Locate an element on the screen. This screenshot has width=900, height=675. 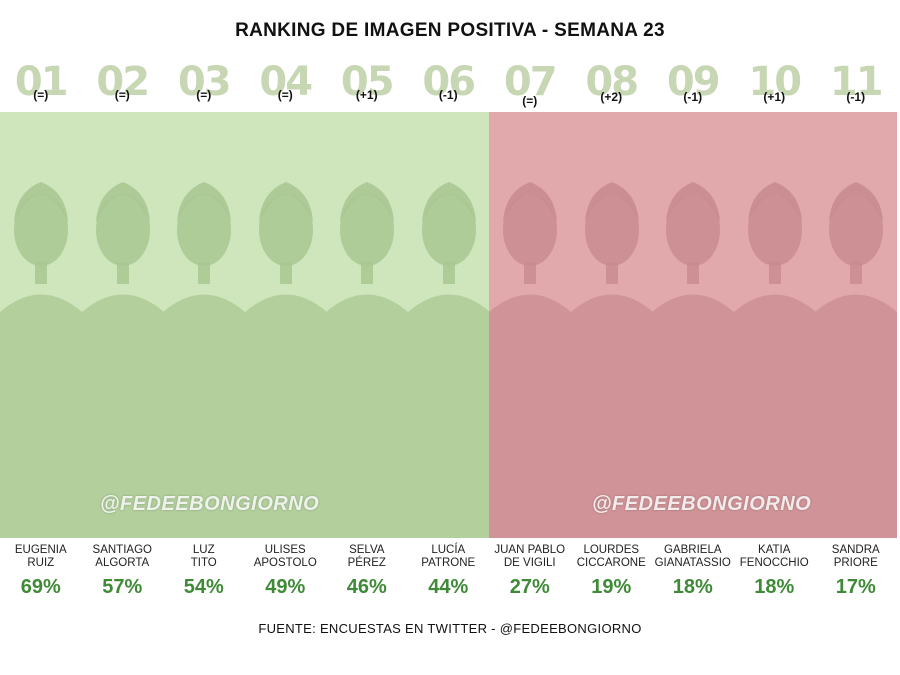
contestant-card: 10 (+1) KATIA FENOCCHIO 18% is located at coordinates (774, 330).